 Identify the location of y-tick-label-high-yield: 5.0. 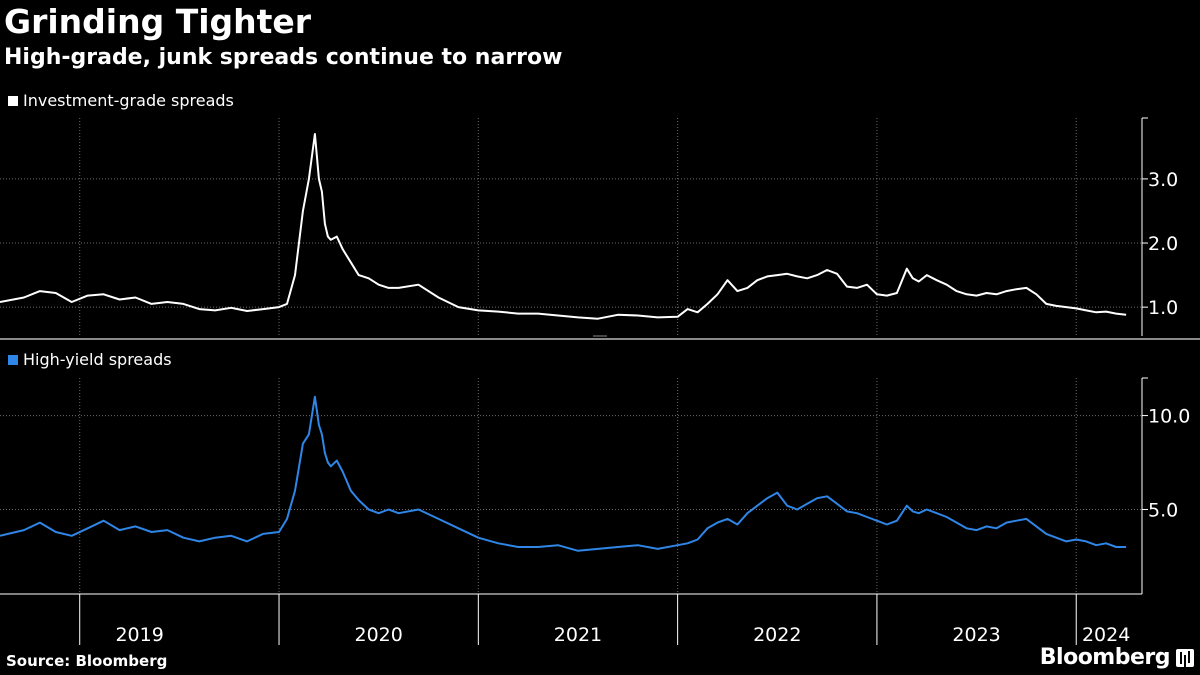
(1163, 510).